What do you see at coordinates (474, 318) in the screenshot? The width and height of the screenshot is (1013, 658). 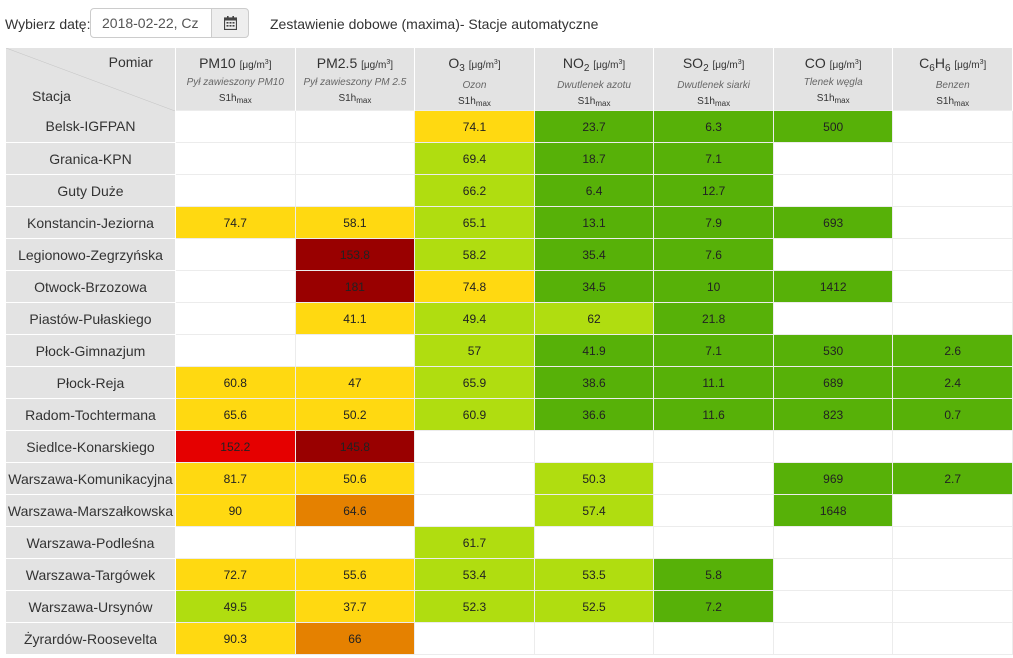 I see `value-cell-o3: 49.4` at bounding box center [474, 318].